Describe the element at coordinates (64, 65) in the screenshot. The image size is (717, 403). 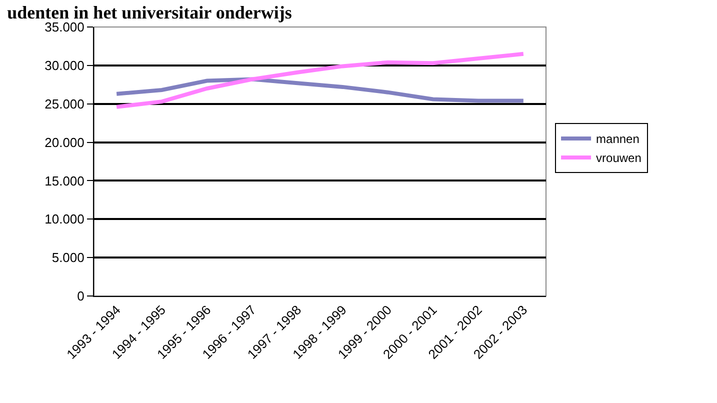
I see `y-tick-label: 30.000` at that location.